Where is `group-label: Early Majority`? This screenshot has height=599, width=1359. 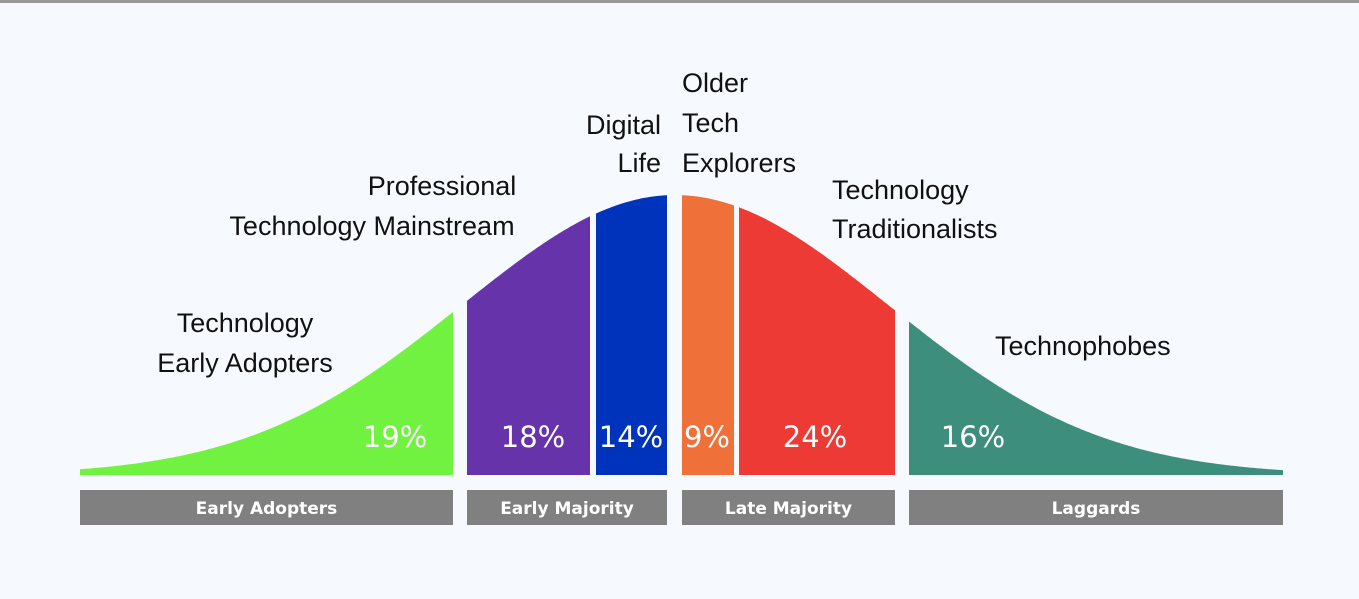
group-label: Early Majority is located at coordinates (567, 509).